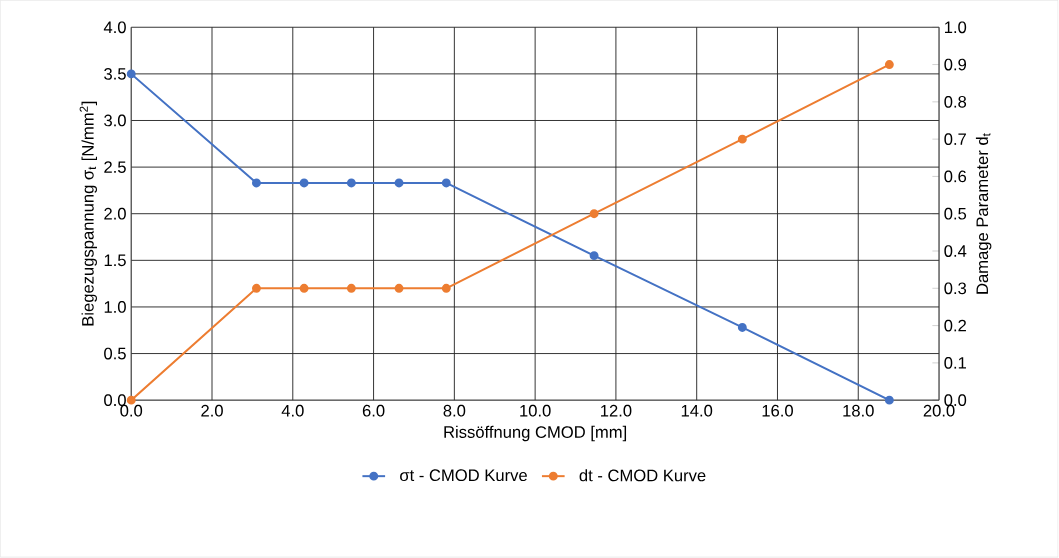 This screenshot has height=558, width=1059. I want to click on y2-tick-label: 0.5, so click(955, 213).